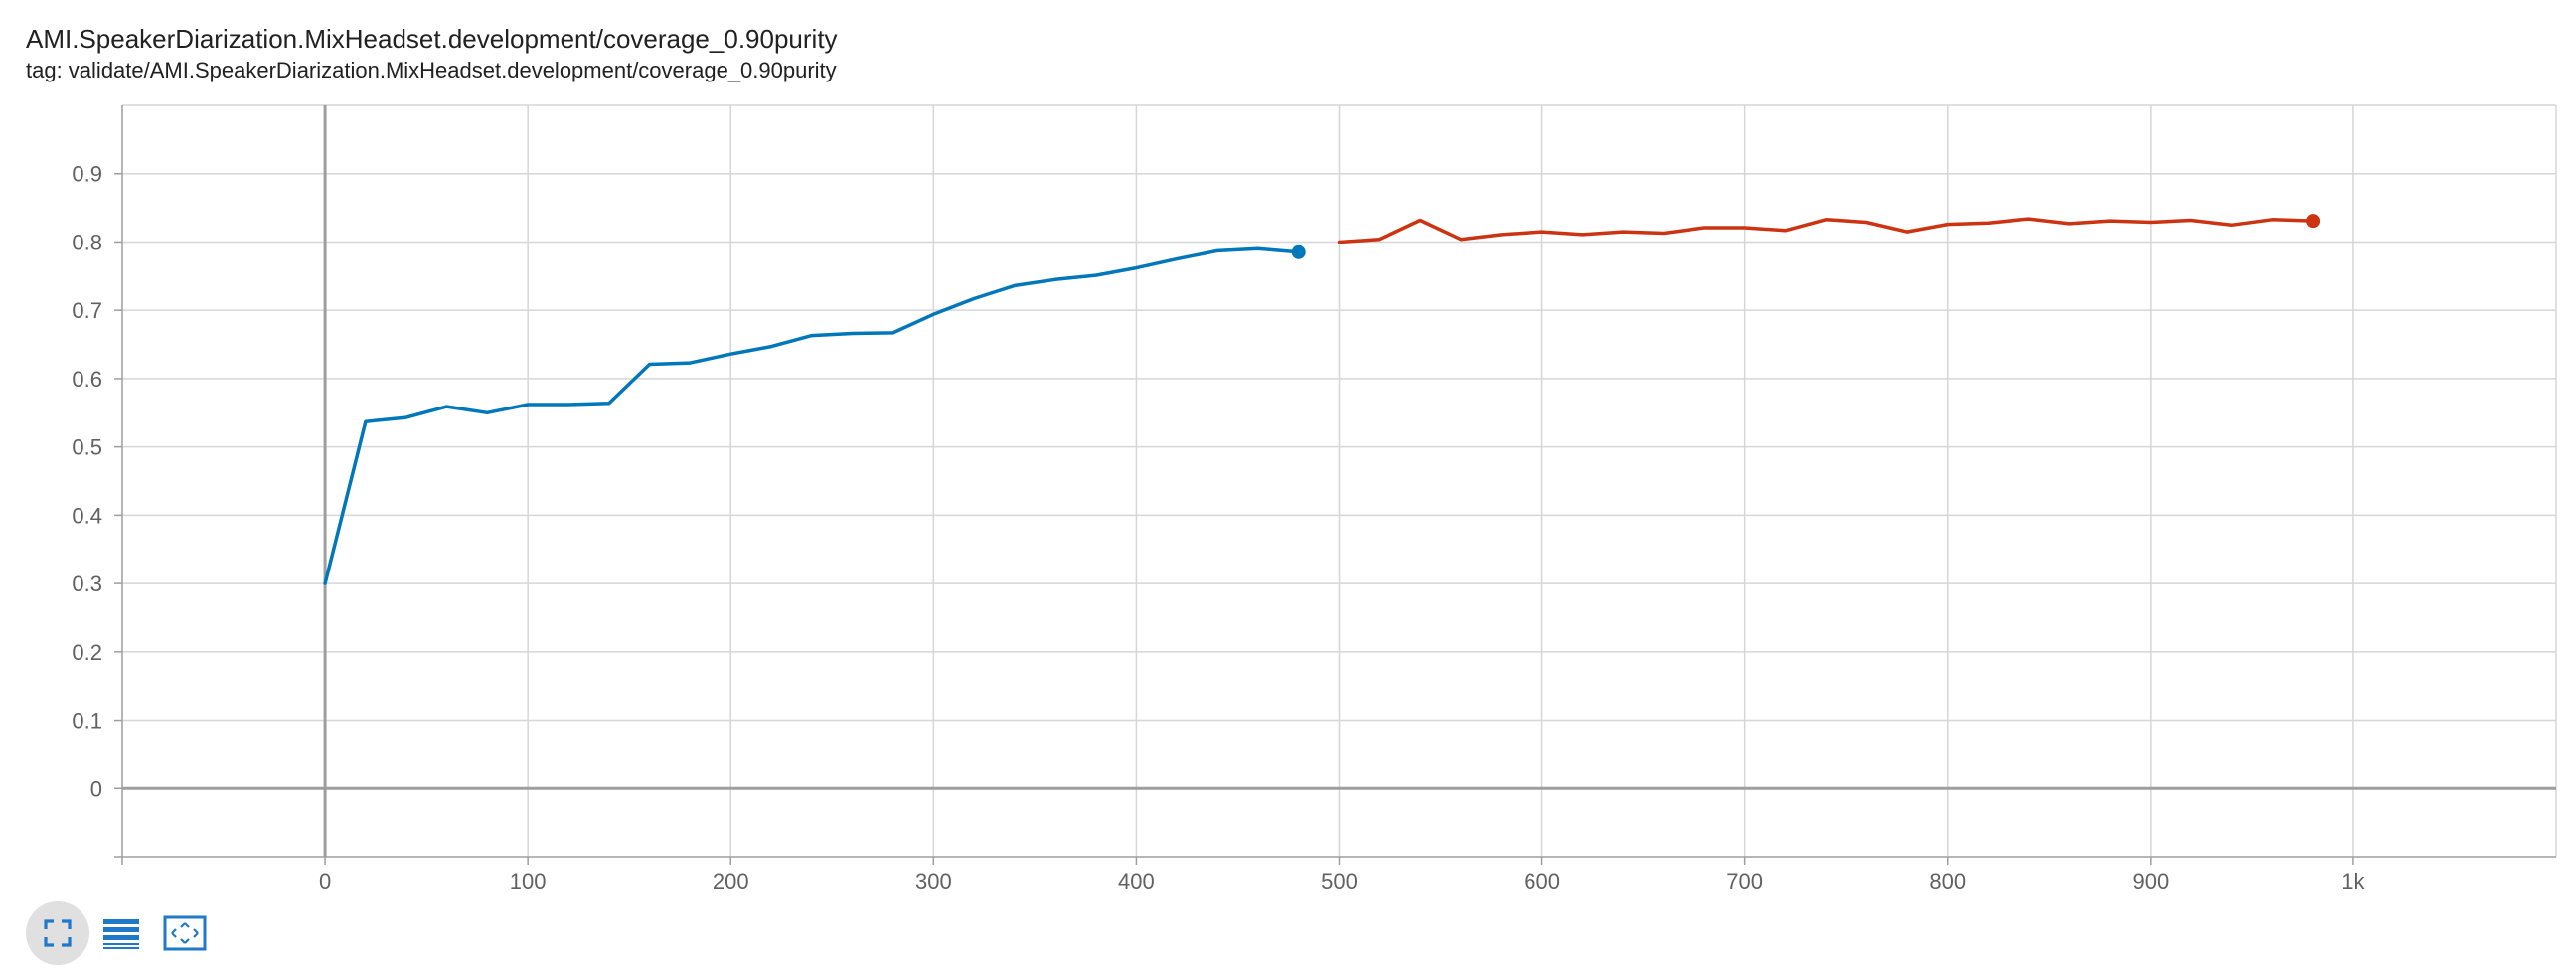 Image resolution: width=2576 pixels, height=978 pixels. I want to click on y-tick-label: 0.3, so click(87, 583).